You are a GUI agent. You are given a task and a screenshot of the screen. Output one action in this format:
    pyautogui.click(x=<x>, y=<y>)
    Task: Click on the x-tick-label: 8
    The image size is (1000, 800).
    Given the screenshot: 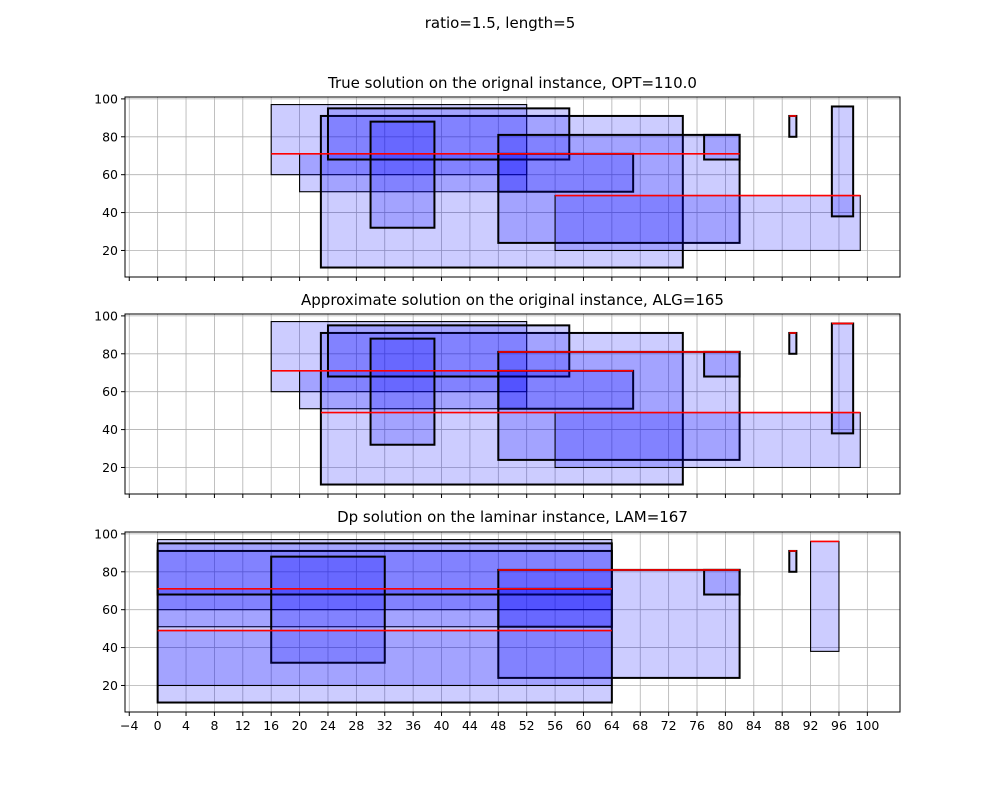 What is the action you would take?
    pyautogui.click(x=214, y=725)
    